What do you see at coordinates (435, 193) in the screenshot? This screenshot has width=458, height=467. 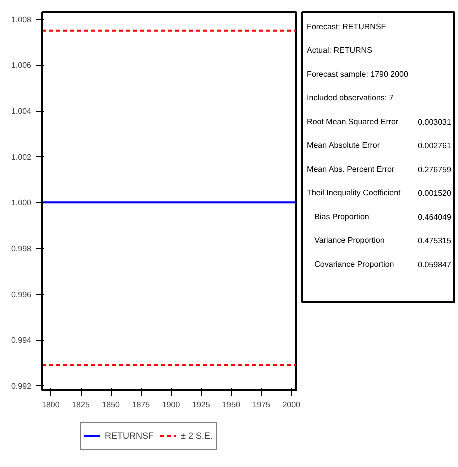 I see `text: 0.001520` at bounding box center [435, 193].